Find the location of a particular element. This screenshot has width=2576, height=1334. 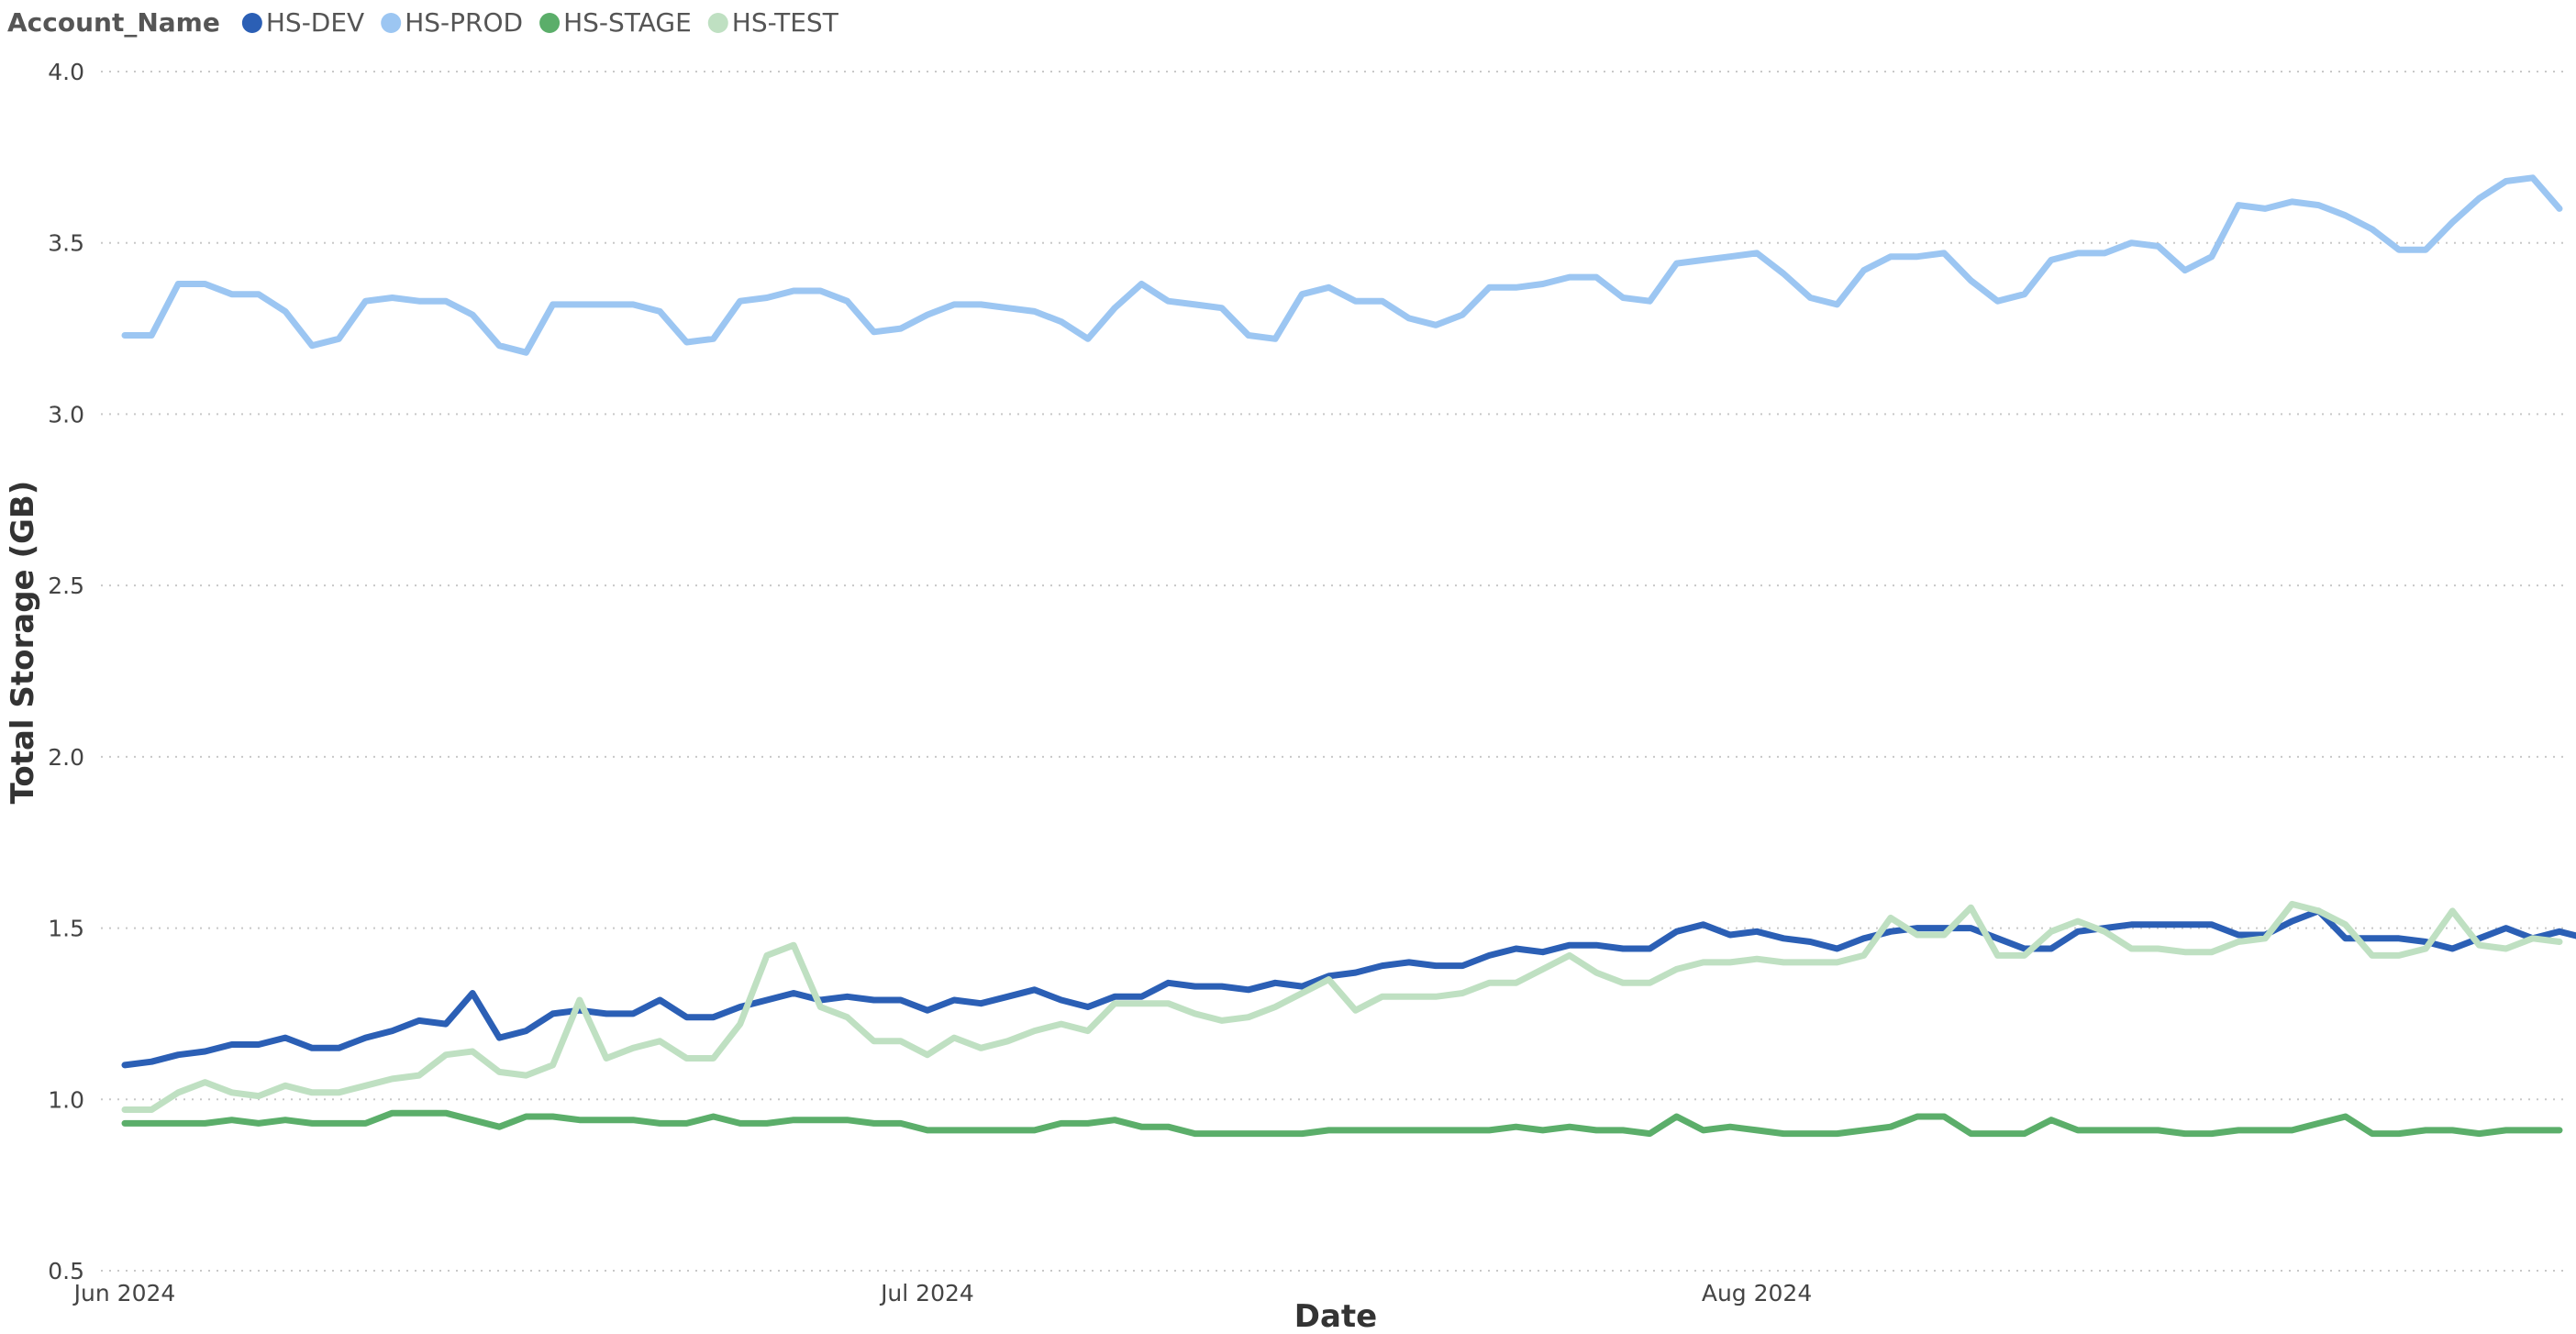

legend-label: HS-PROD is located at coordinates (464, 22).